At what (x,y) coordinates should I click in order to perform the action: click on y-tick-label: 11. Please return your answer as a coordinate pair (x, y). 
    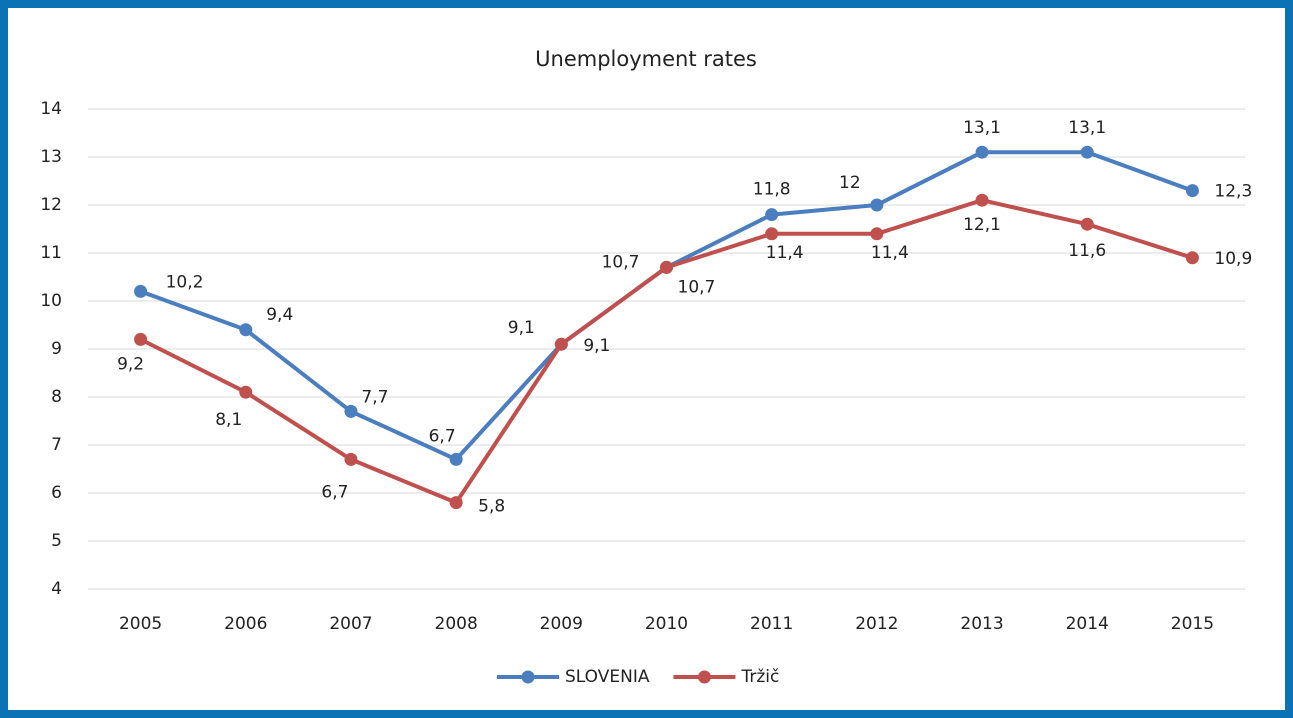
    Looking at the image, I should click on (51, 253).